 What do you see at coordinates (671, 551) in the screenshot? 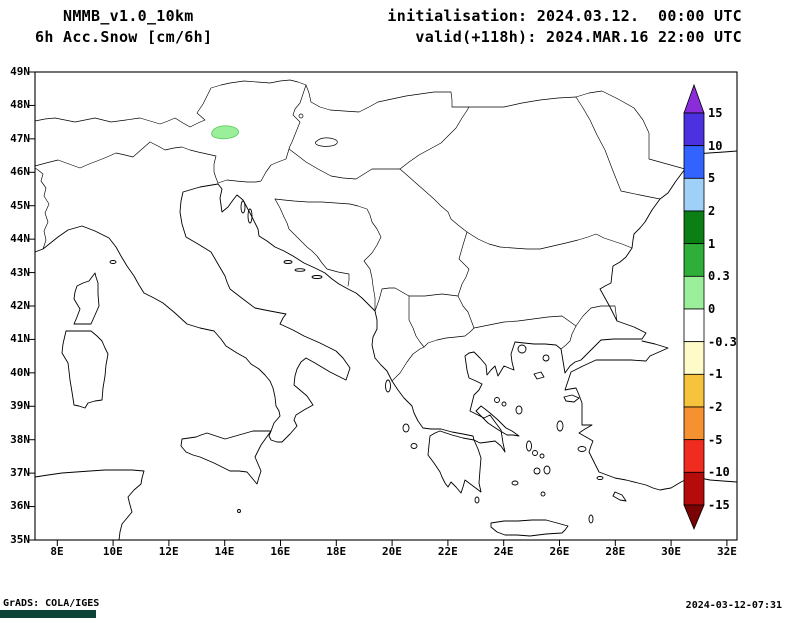
I see `lon-label: 30E` at bounding box center [671, 551].